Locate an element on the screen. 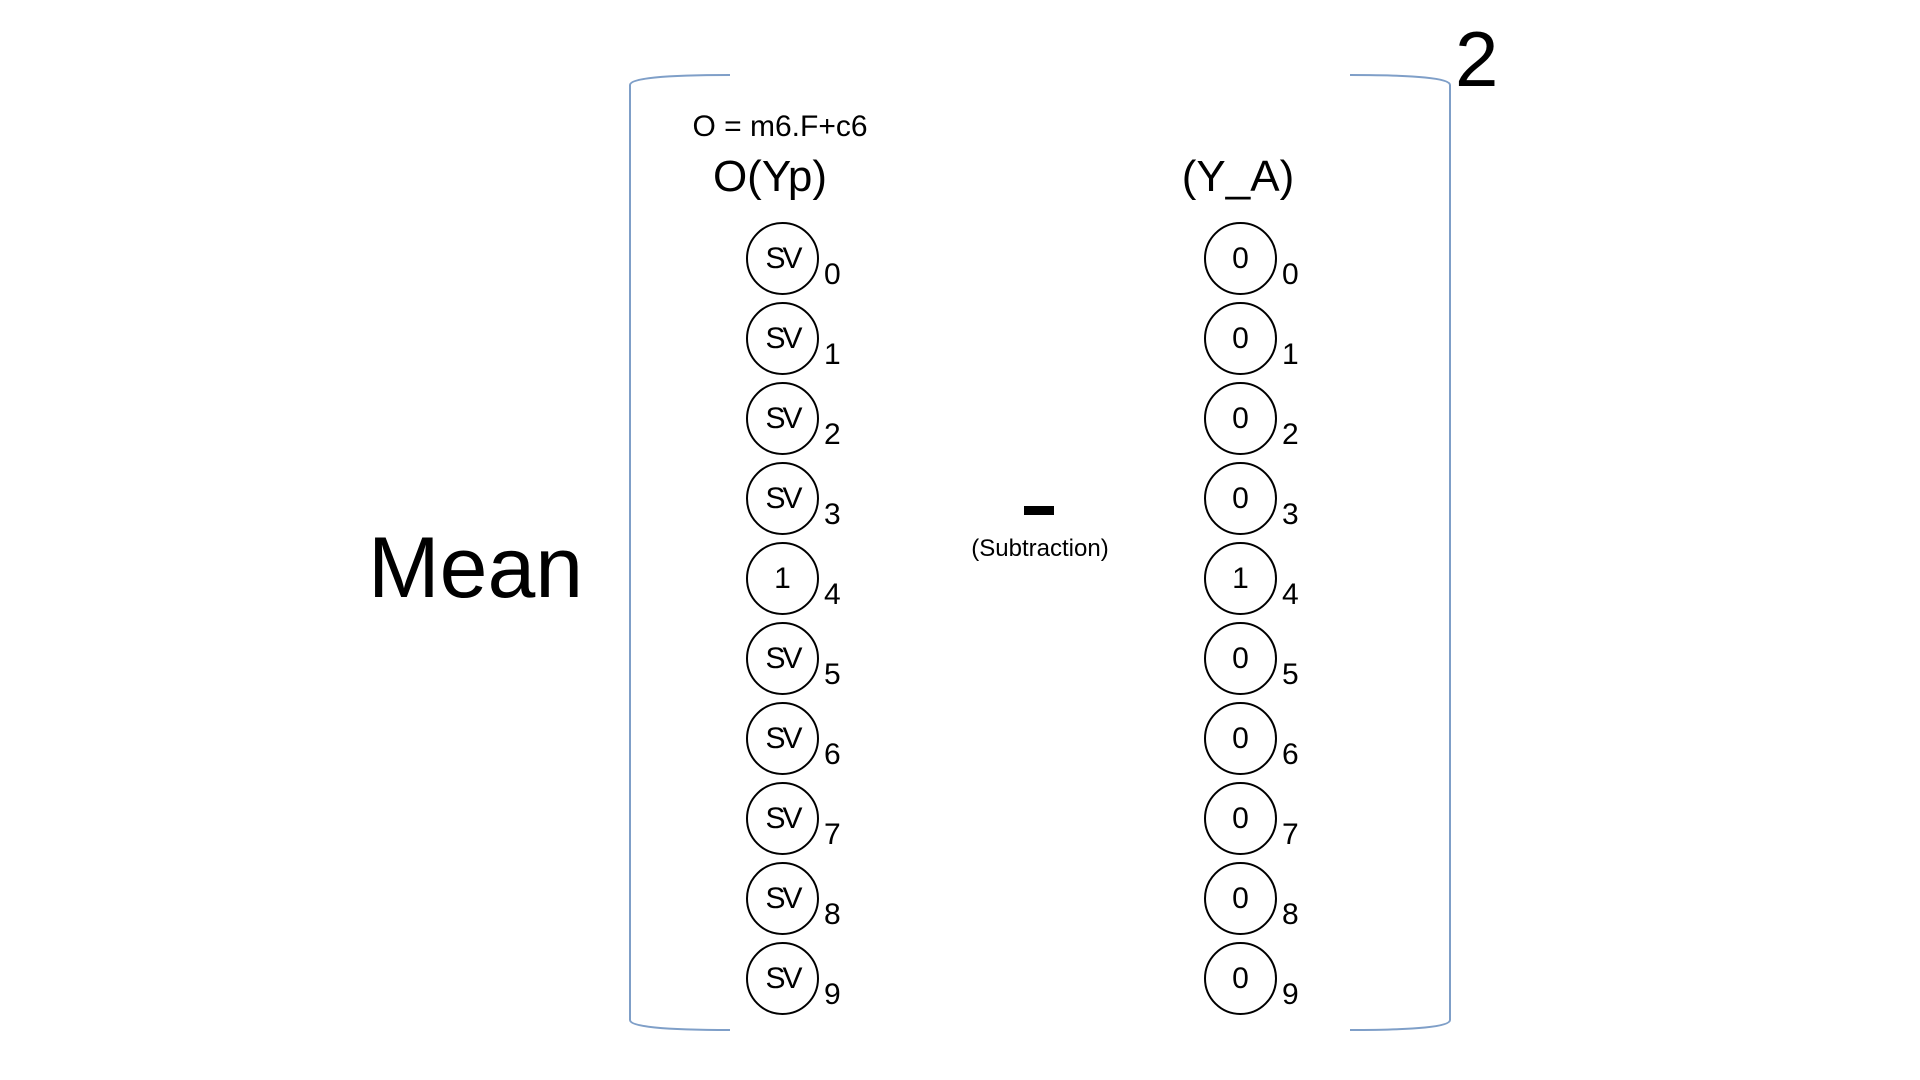 This screenshot has width=1920, height=1080. left-vector-row: SV 6 is located at coordinates (801, 742).